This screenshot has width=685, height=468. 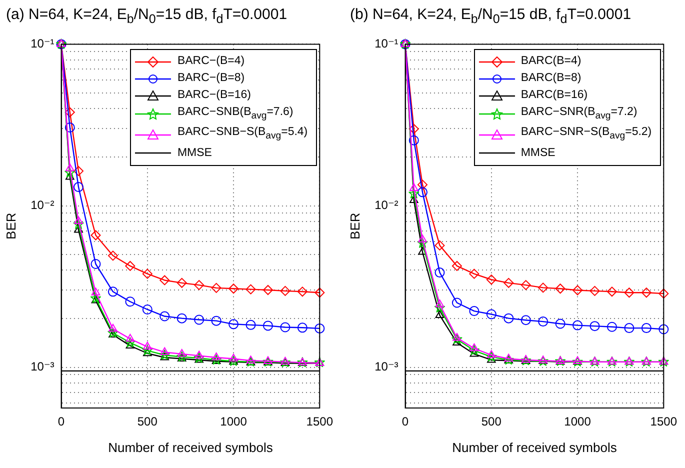 What do you see at coordinates (211, 62) in the screenshot?
I see `legend-label: BARC−(B=4)` at bounding box center [211, 62].